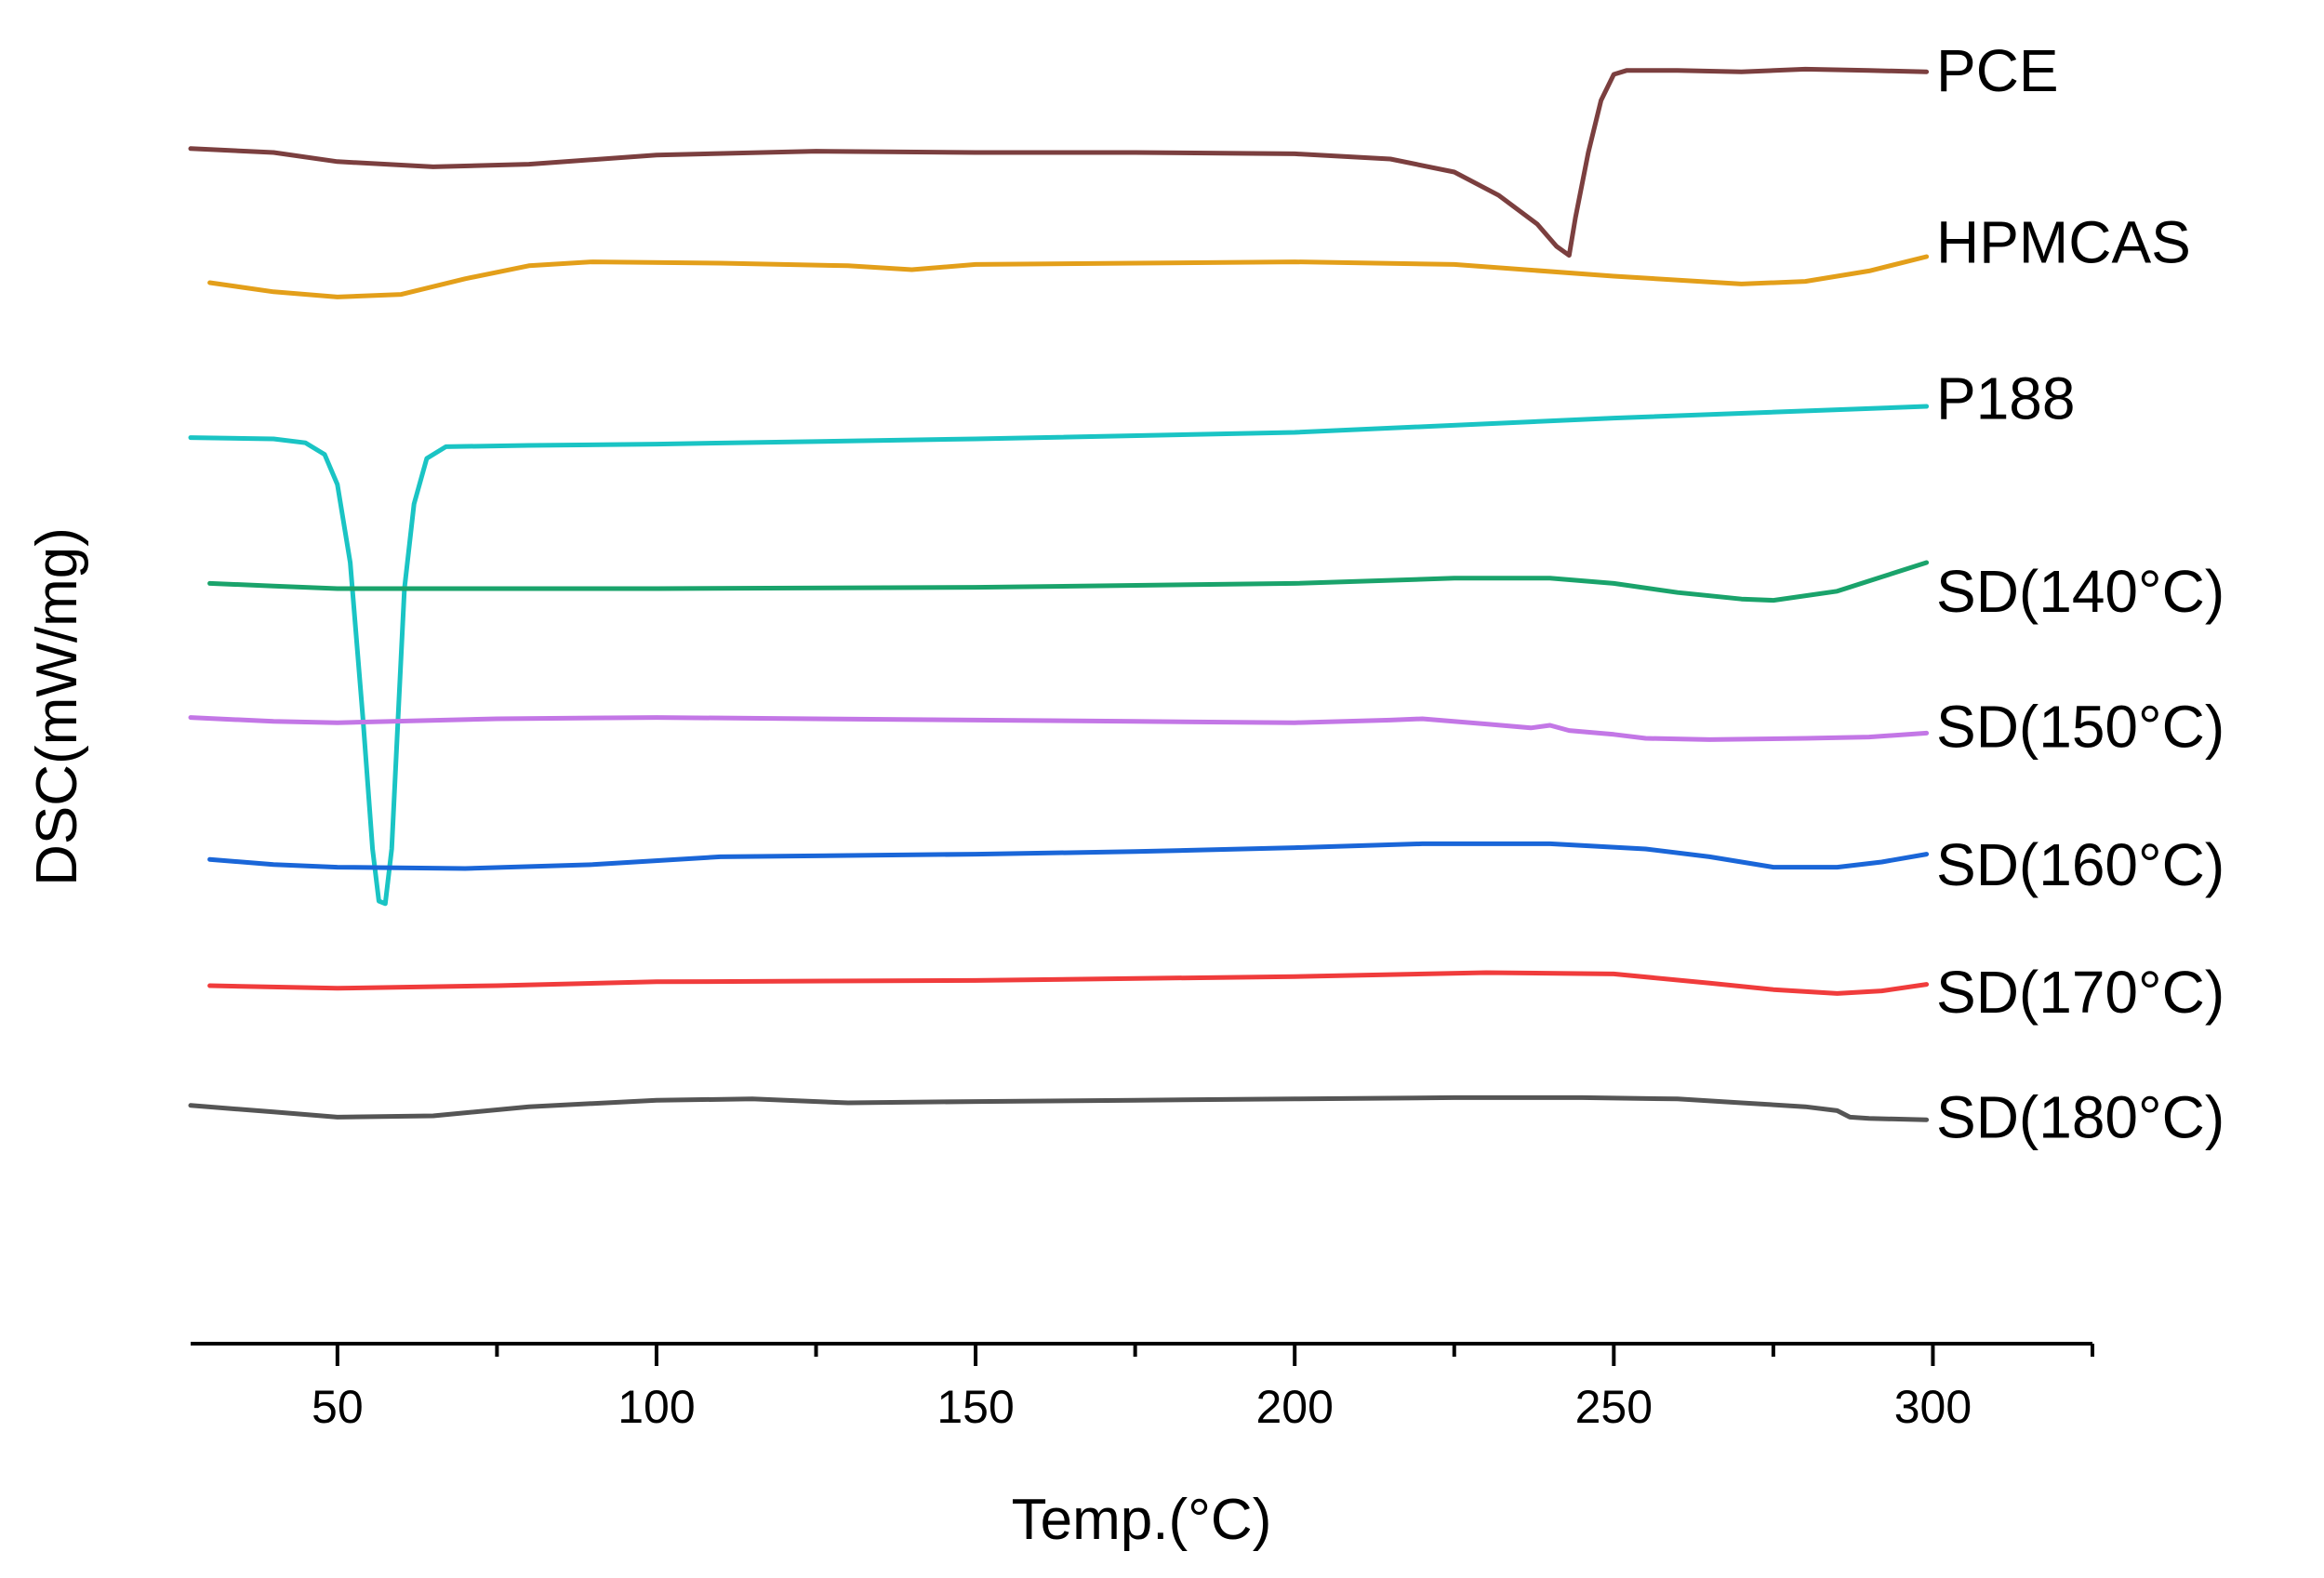 This screenshot has height=1578, width=2324. I want to click on x-tick-label: 150, so click(975, 1407).